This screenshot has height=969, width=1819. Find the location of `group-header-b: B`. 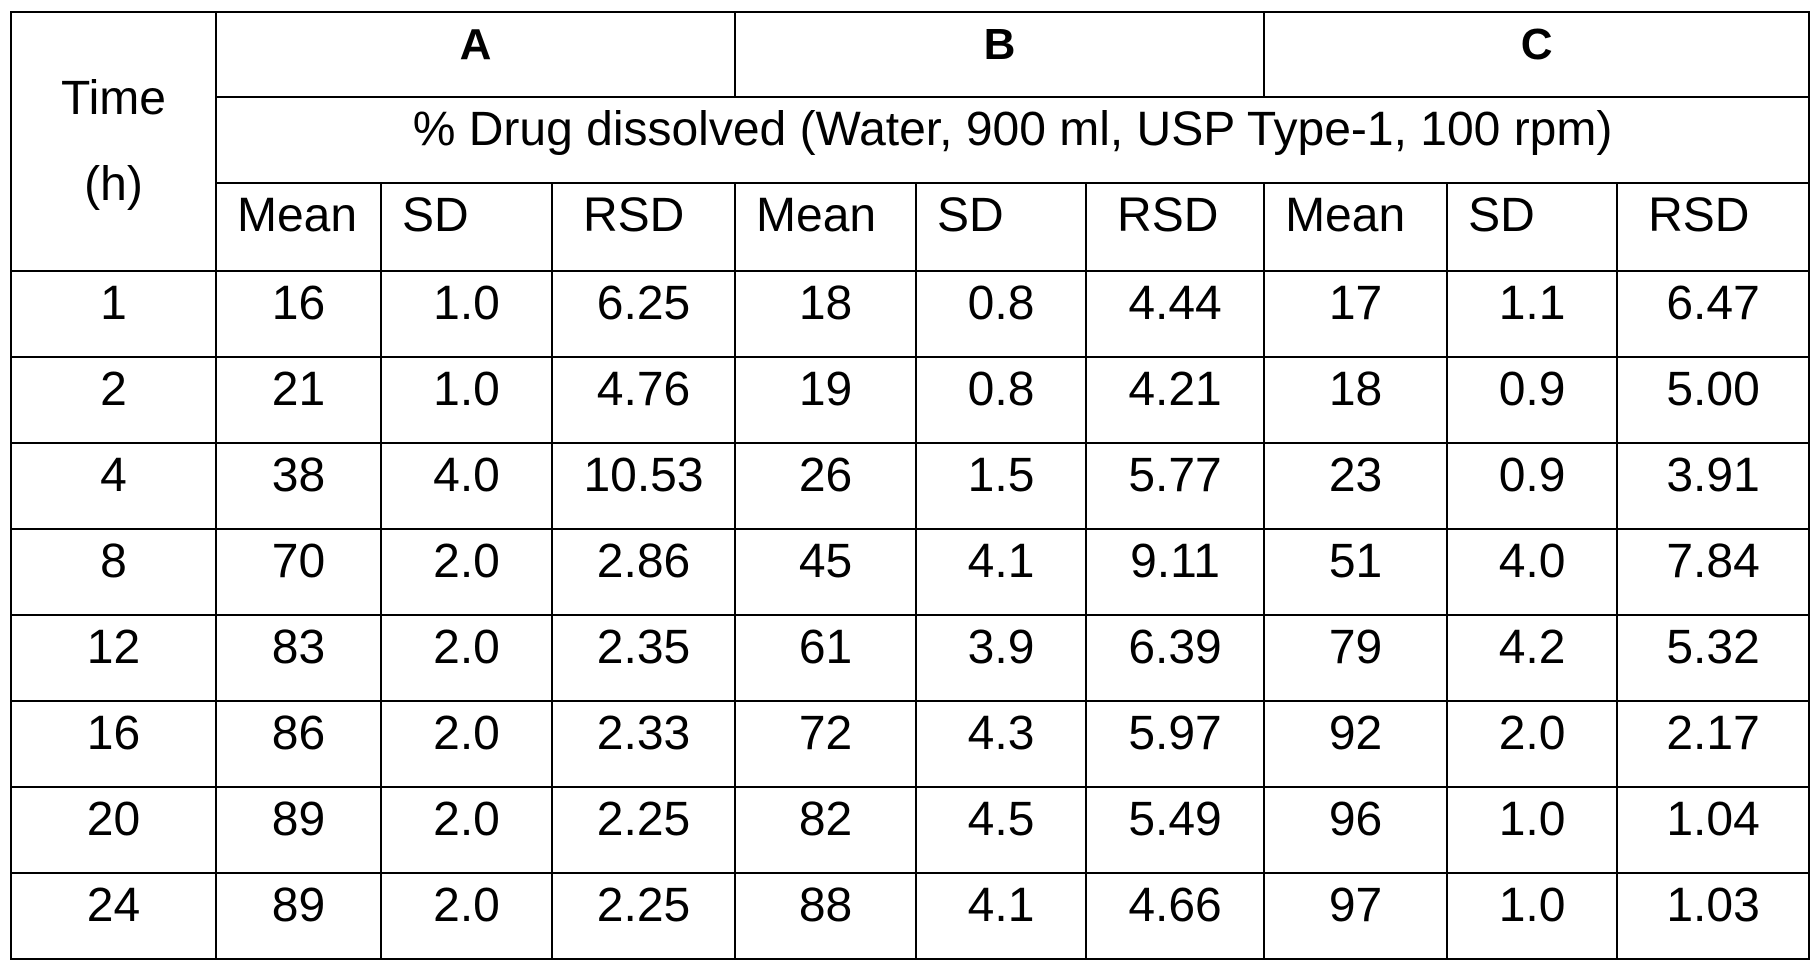

group-header-b: B is located at coordinates (999, 54).